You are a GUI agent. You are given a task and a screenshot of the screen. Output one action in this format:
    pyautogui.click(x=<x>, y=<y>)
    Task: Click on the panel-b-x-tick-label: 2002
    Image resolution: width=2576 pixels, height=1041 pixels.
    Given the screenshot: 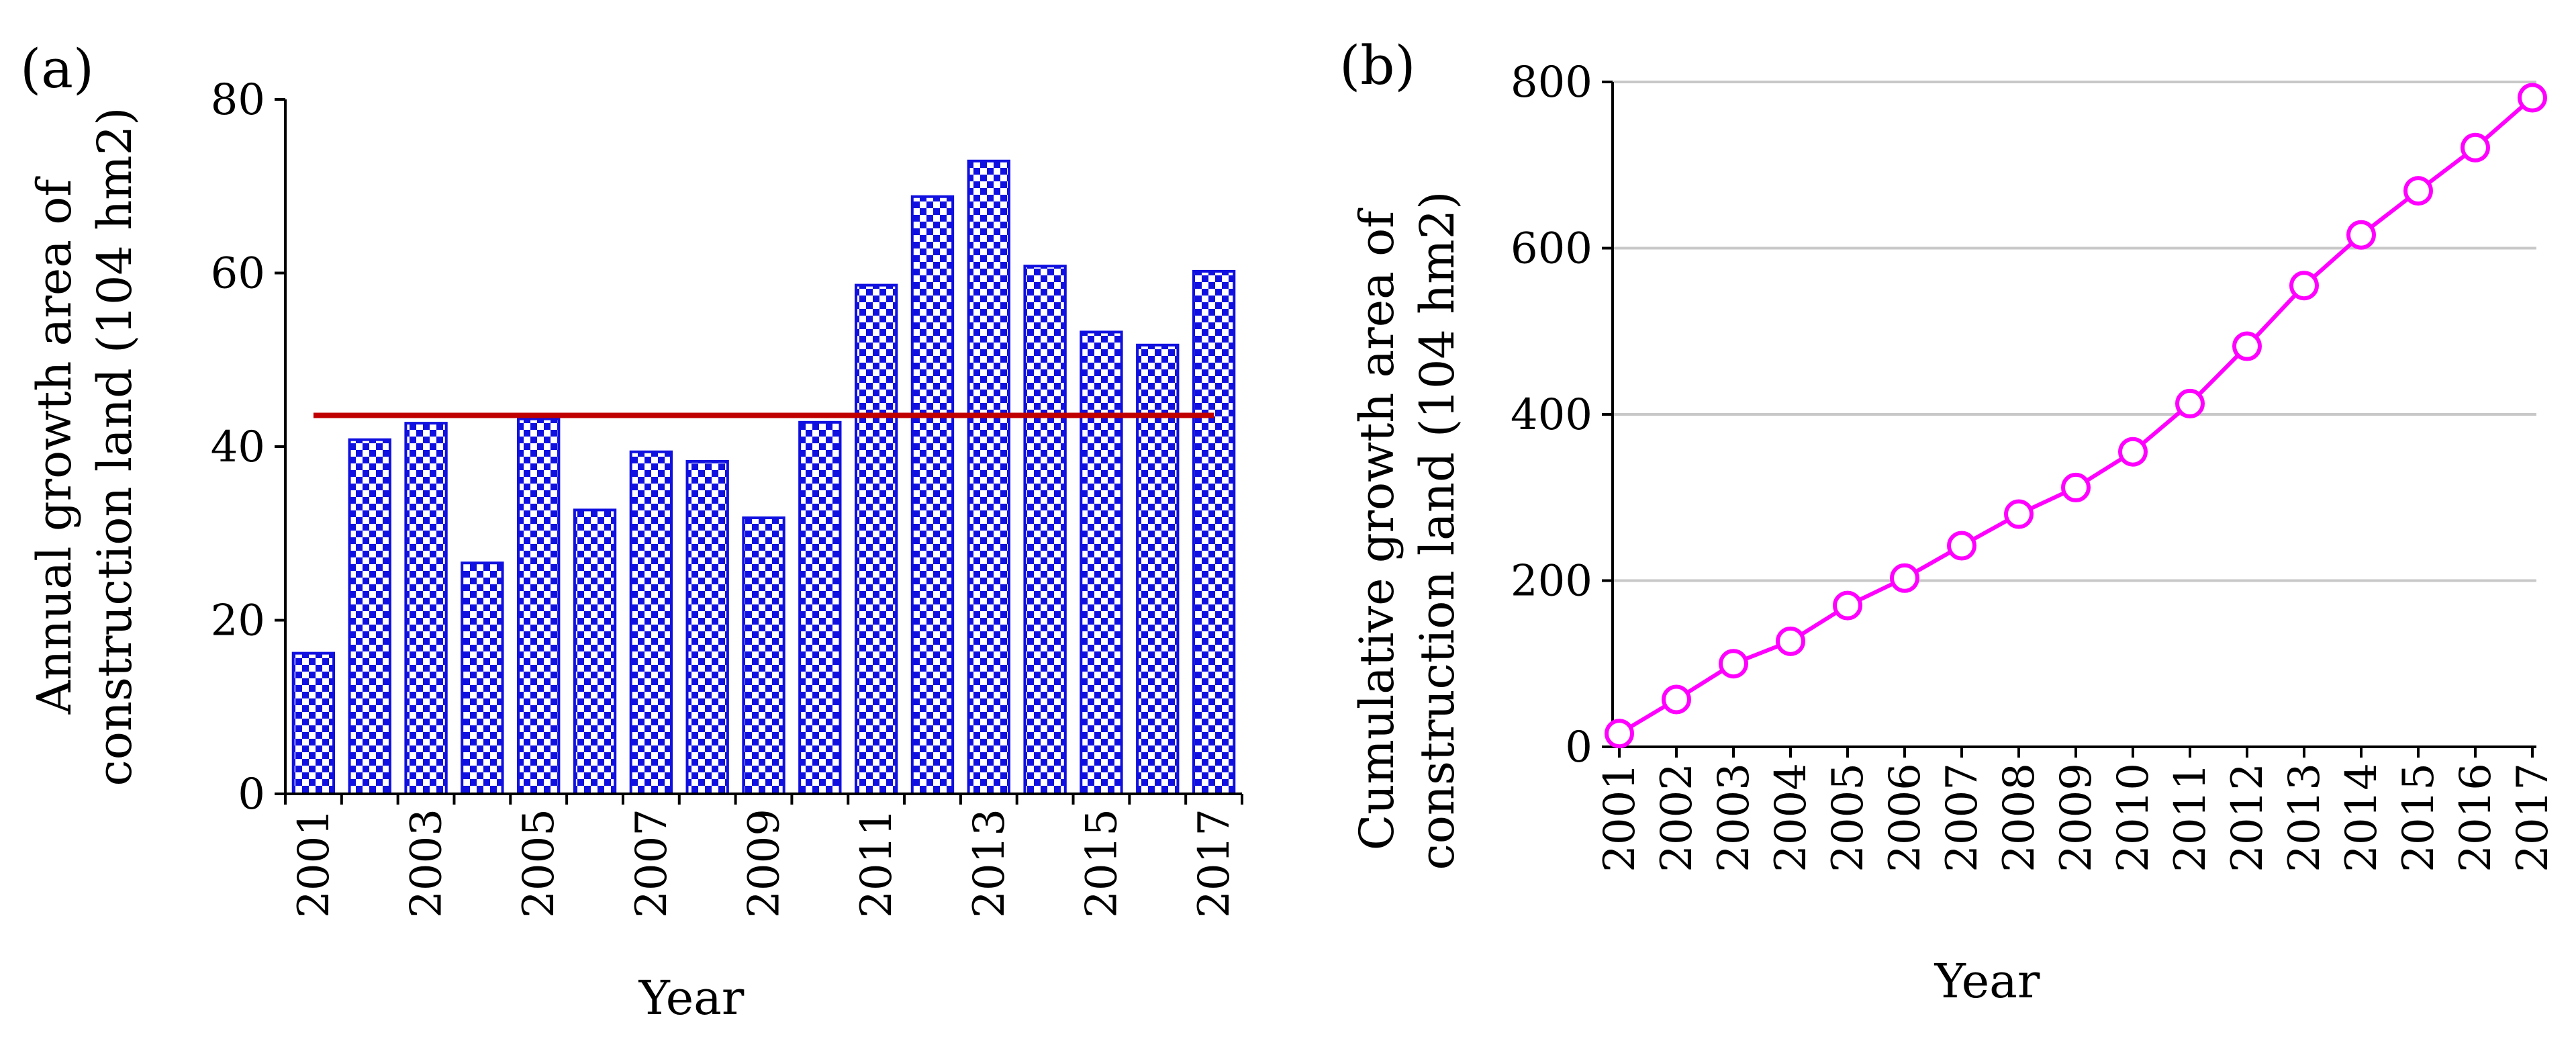 What is the action you would take?
    pyautogui.click(x=1677, y=817)
    